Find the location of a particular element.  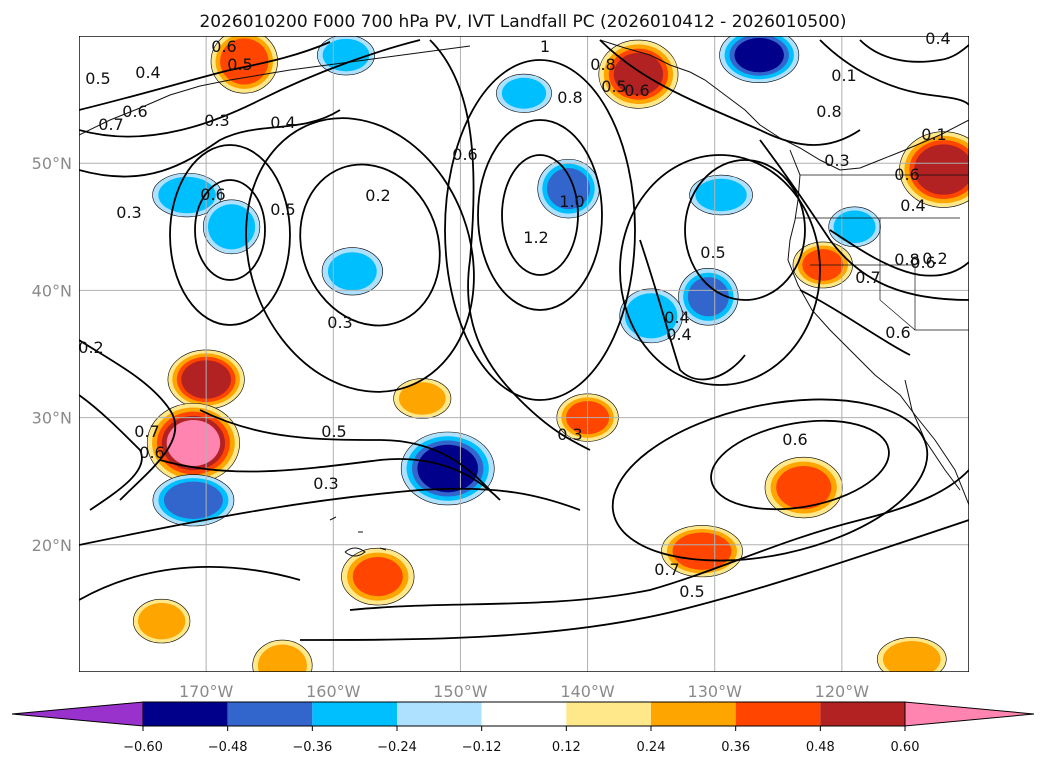

north-america-coast is located at coordinates (784, 105).